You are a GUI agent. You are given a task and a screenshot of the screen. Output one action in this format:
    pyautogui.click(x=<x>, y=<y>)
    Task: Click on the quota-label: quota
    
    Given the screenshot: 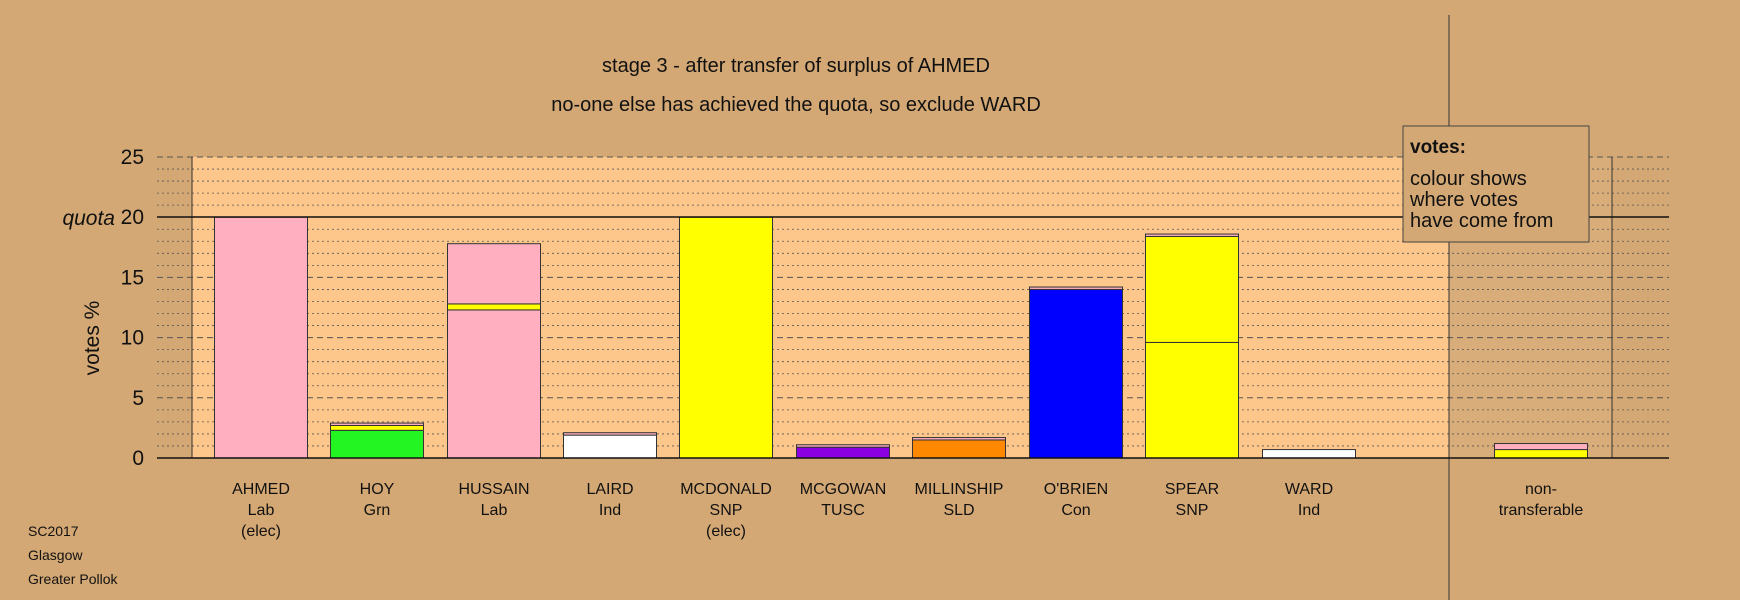 What is the action you would take?
    pyautogui.click(x=88, y=218)
    